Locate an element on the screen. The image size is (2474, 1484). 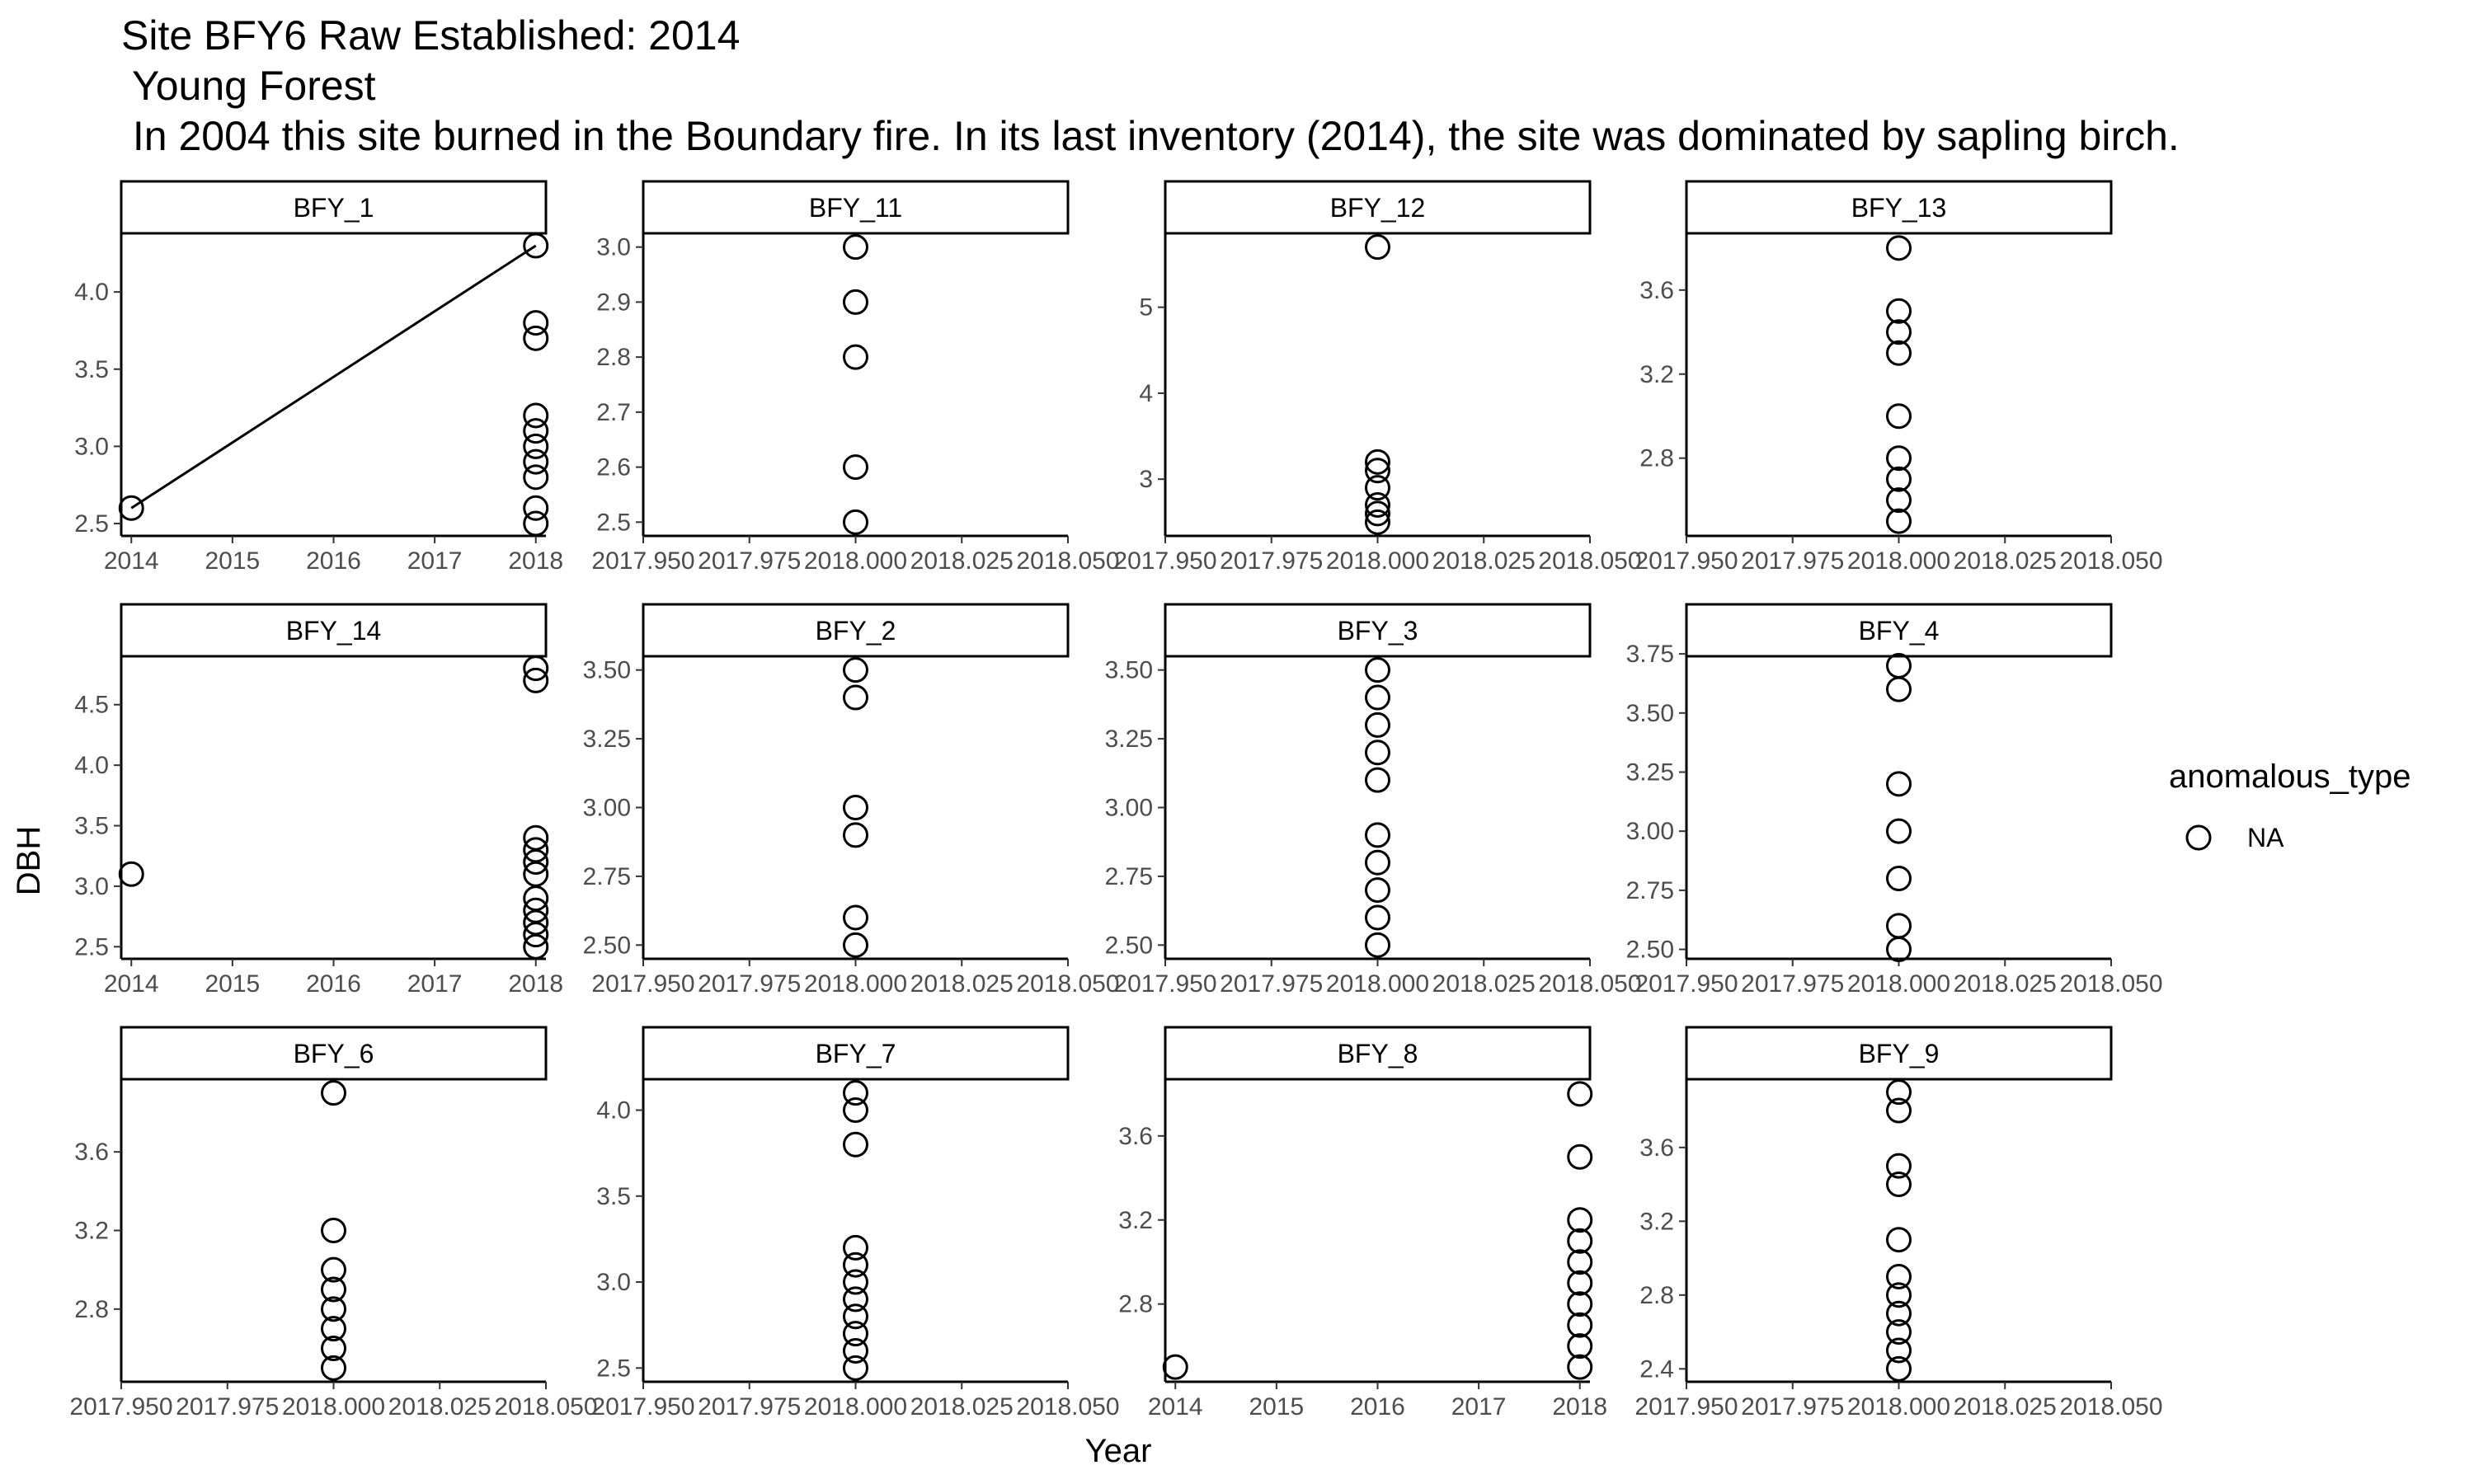
legend-label: NA is located at coordinates (2265, 837).